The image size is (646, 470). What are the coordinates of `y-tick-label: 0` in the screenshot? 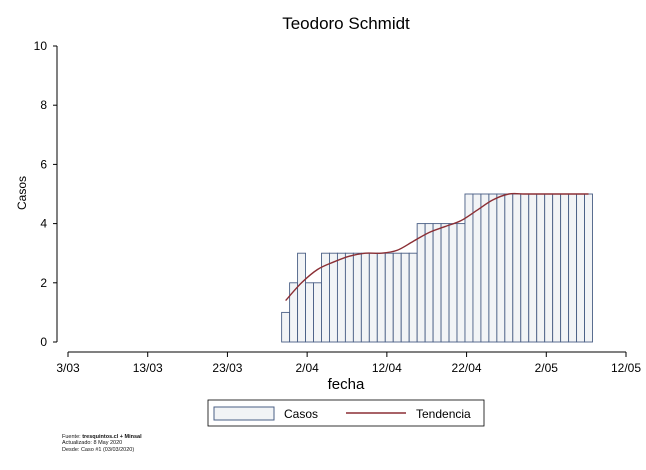 It's located at (43, 342).